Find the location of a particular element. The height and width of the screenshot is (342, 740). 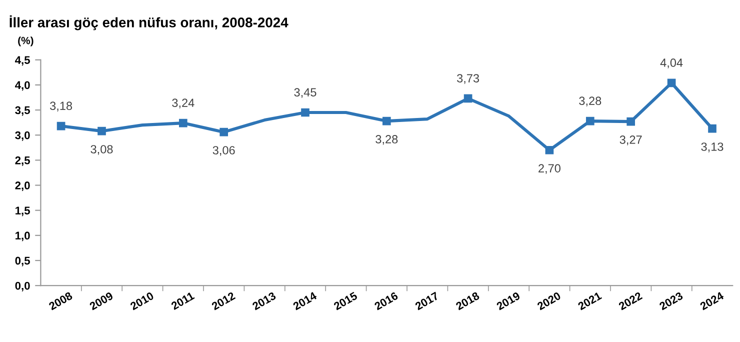

x-tick-label: 2011 is located at coordinates (182, 301).